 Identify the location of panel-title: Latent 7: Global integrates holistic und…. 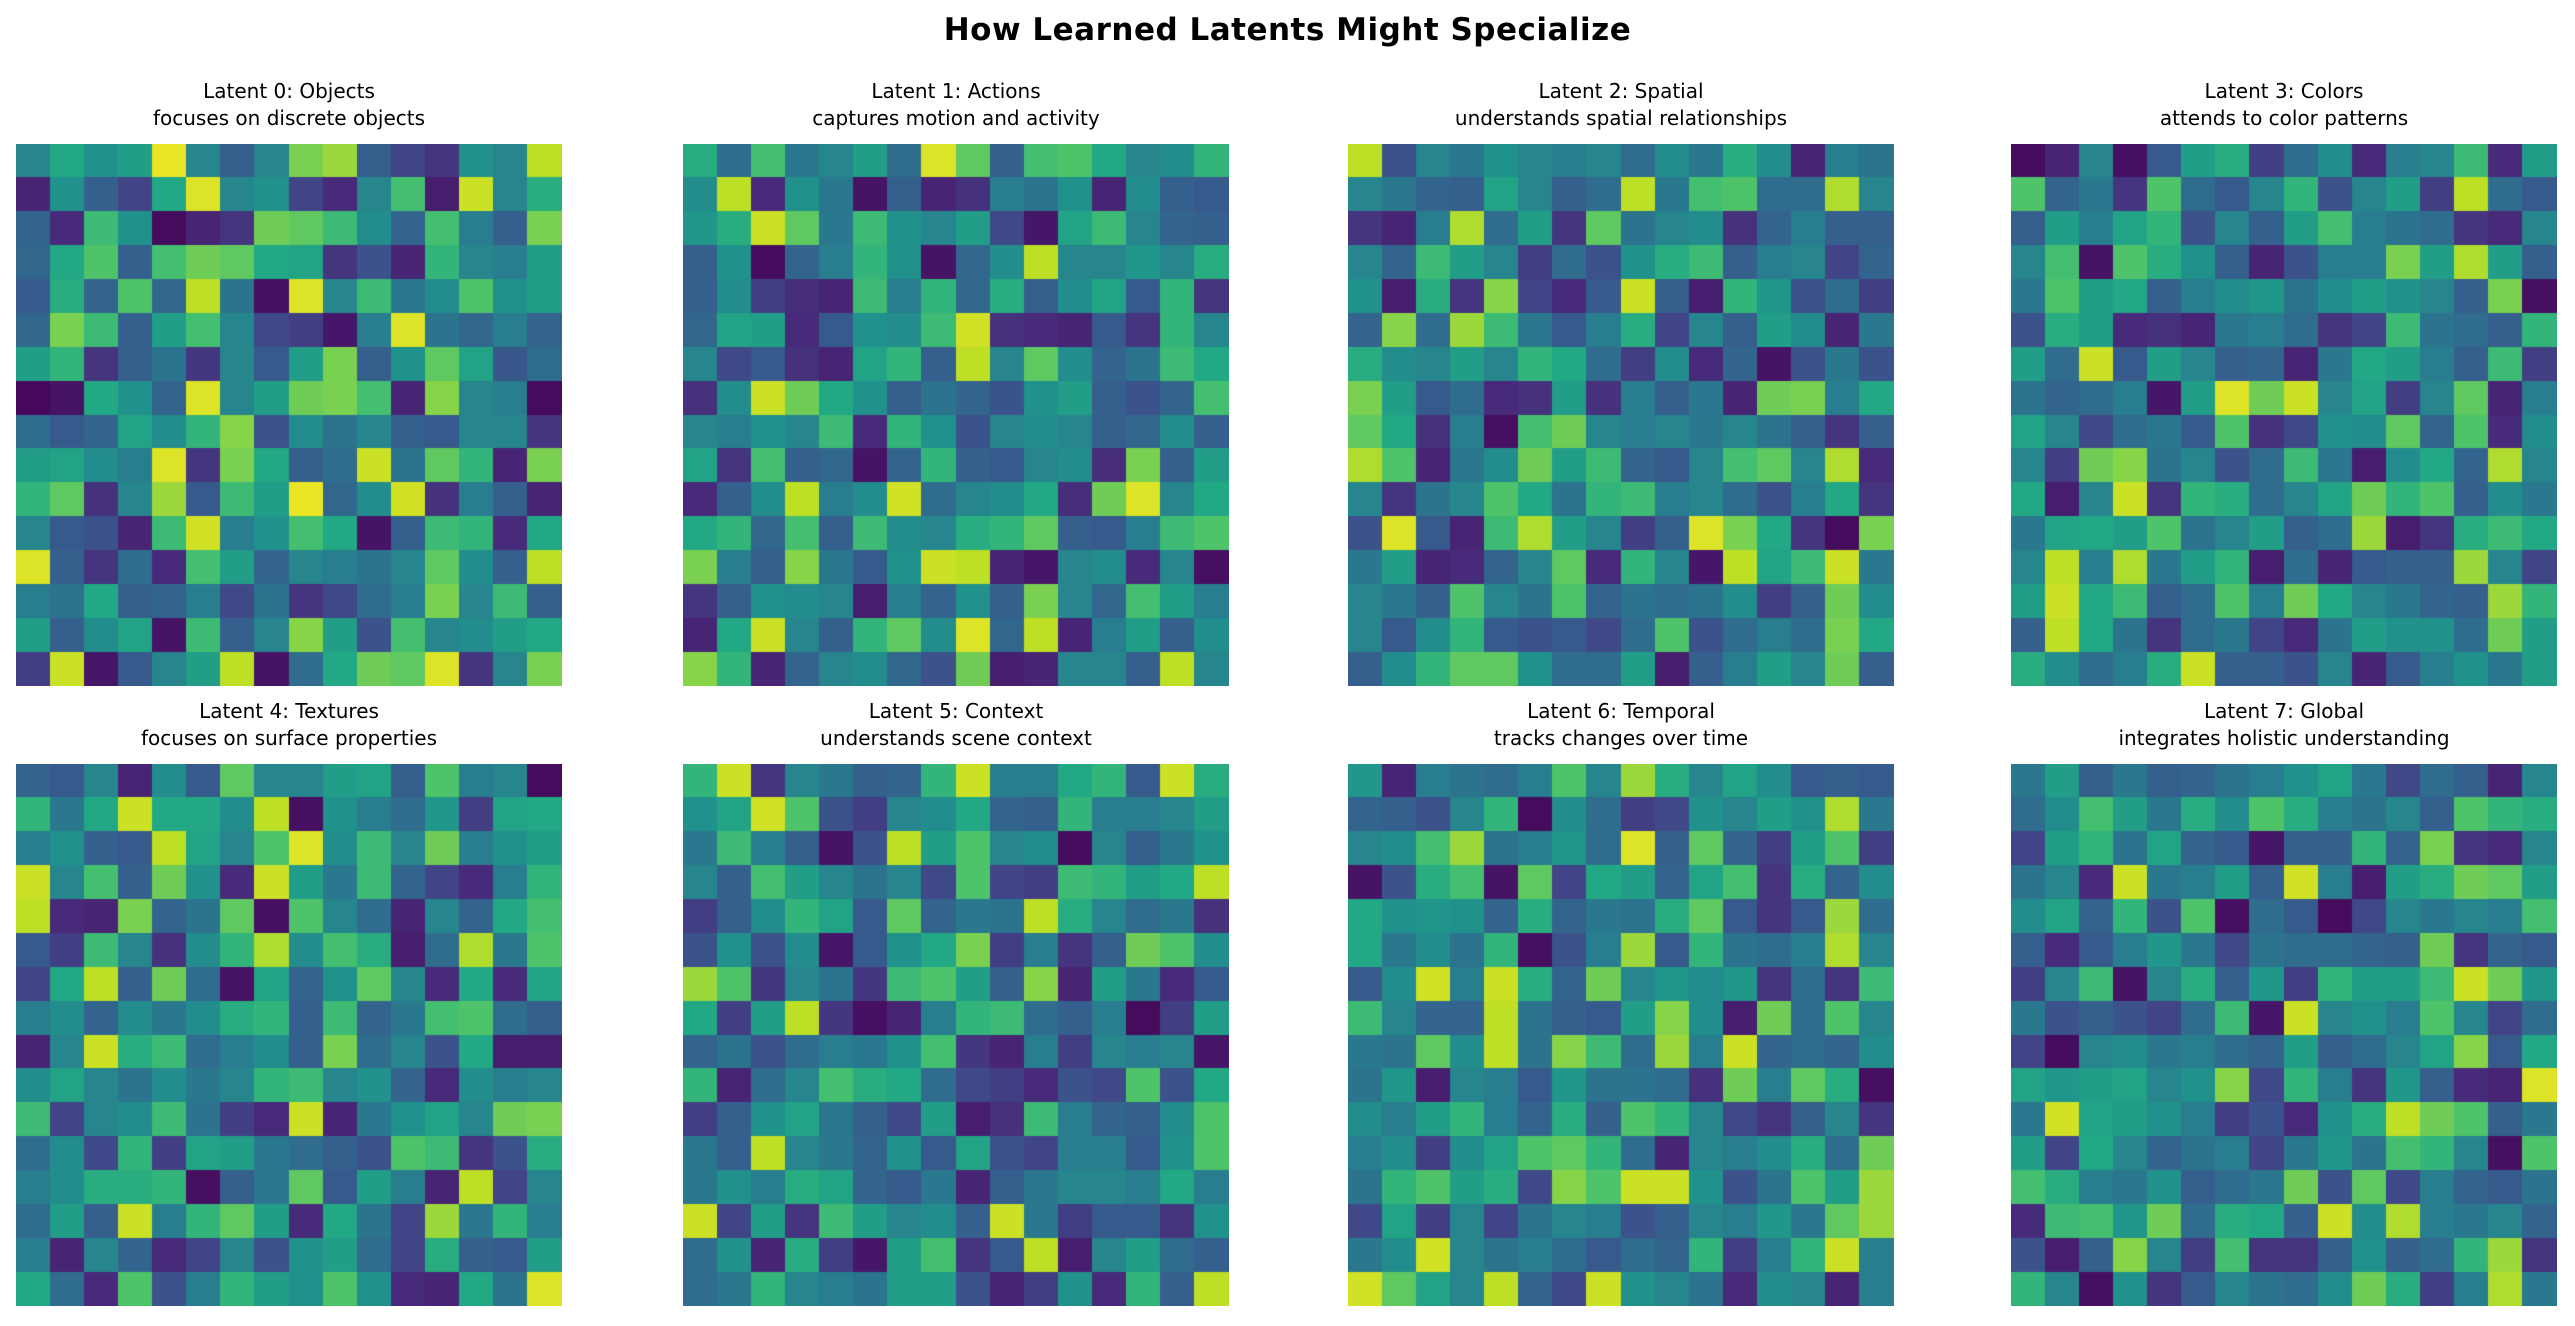
(2284, 727).